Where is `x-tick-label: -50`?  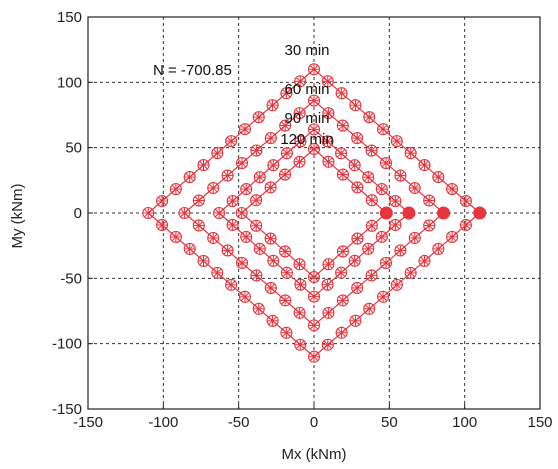
x-tick-label: -50 is located at coordinates (239, 422).